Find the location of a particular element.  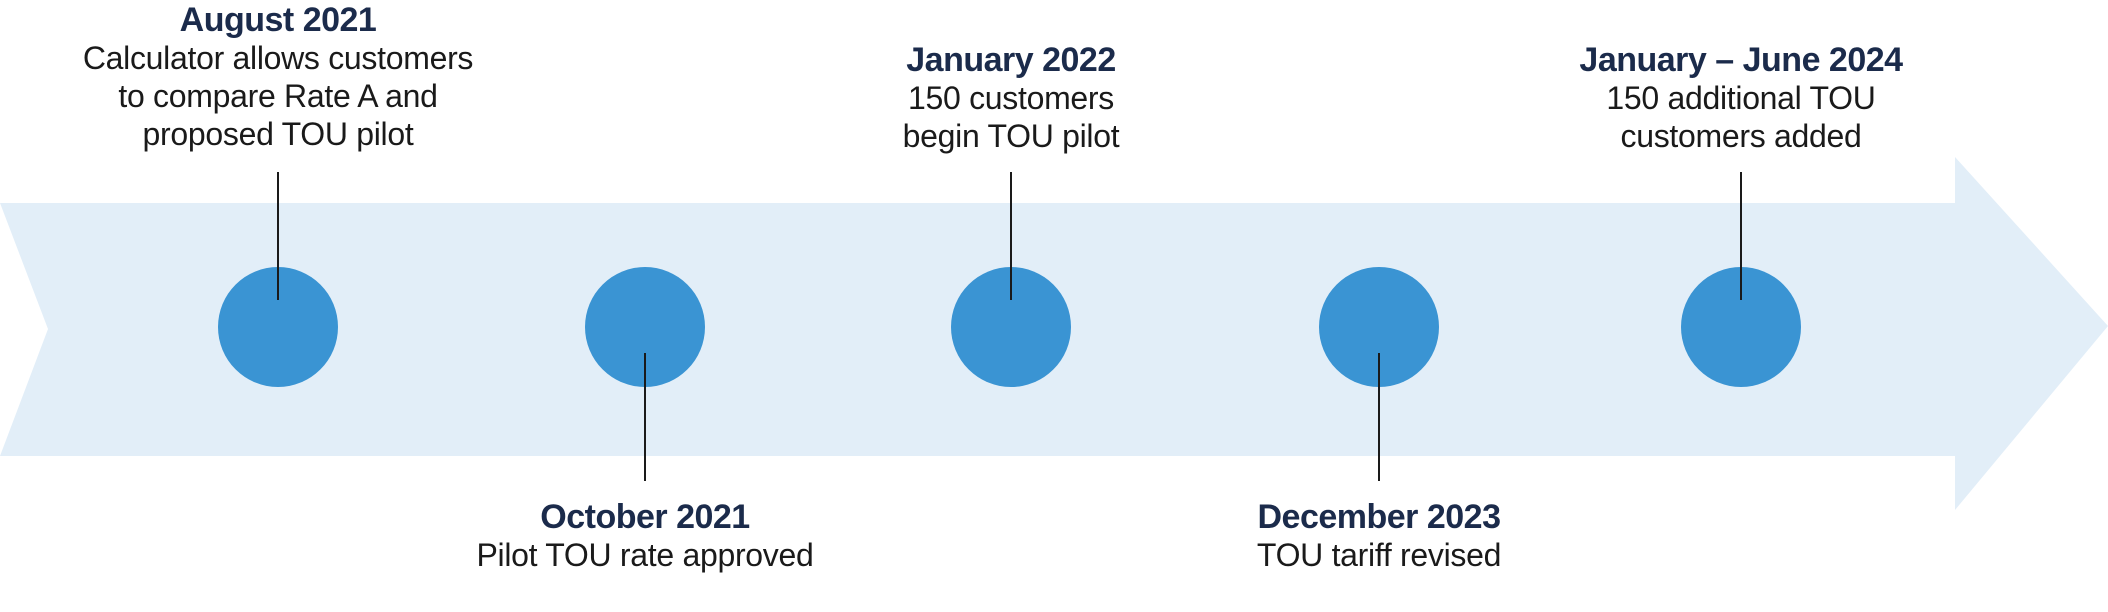

event-date: December 2023 is located at coordinates (1379, 517).